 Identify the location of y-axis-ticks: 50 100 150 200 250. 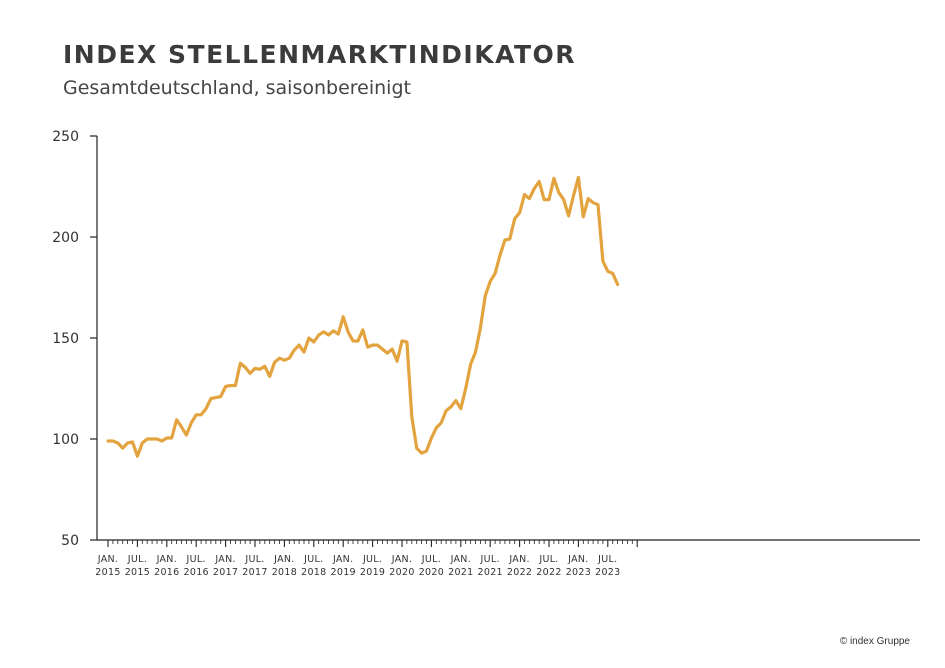
(74, 339).